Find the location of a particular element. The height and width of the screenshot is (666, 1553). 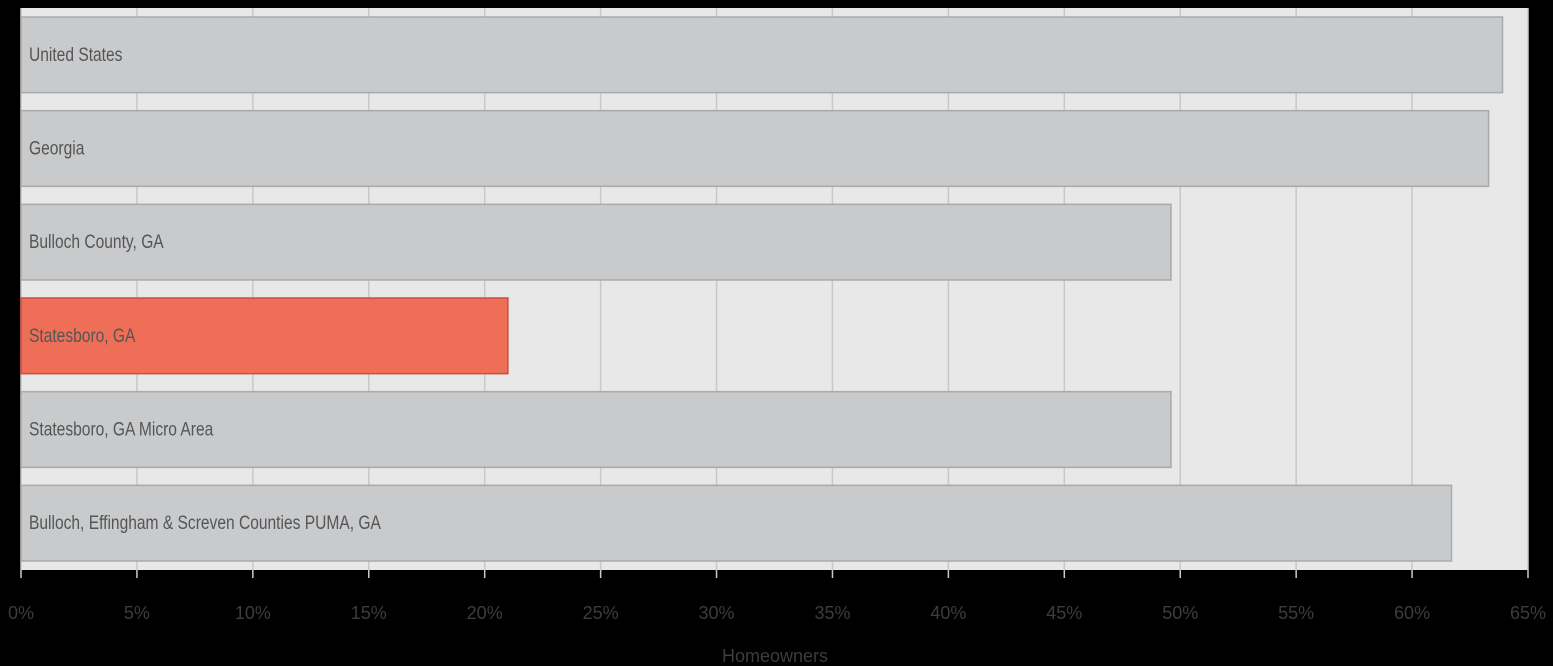

x-tick-label: 35% is located at coordinates (832, 613).